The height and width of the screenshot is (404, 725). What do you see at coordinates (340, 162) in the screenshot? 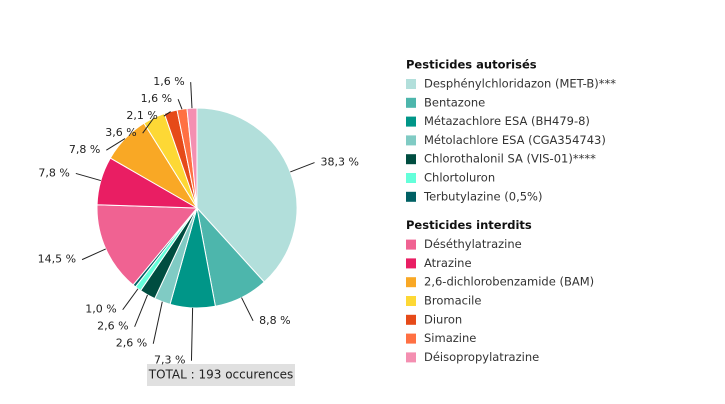
I see `value-label: 38,3 %` at bounding box center [340, 162].